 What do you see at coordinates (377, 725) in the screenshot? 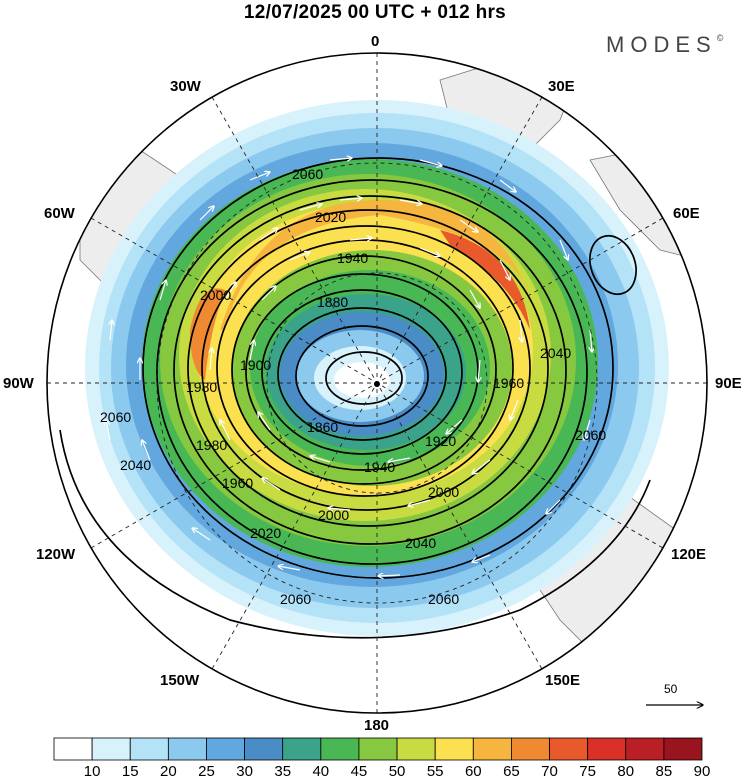
I see `lon-label-180: 180` at bounding box center [377, 725].